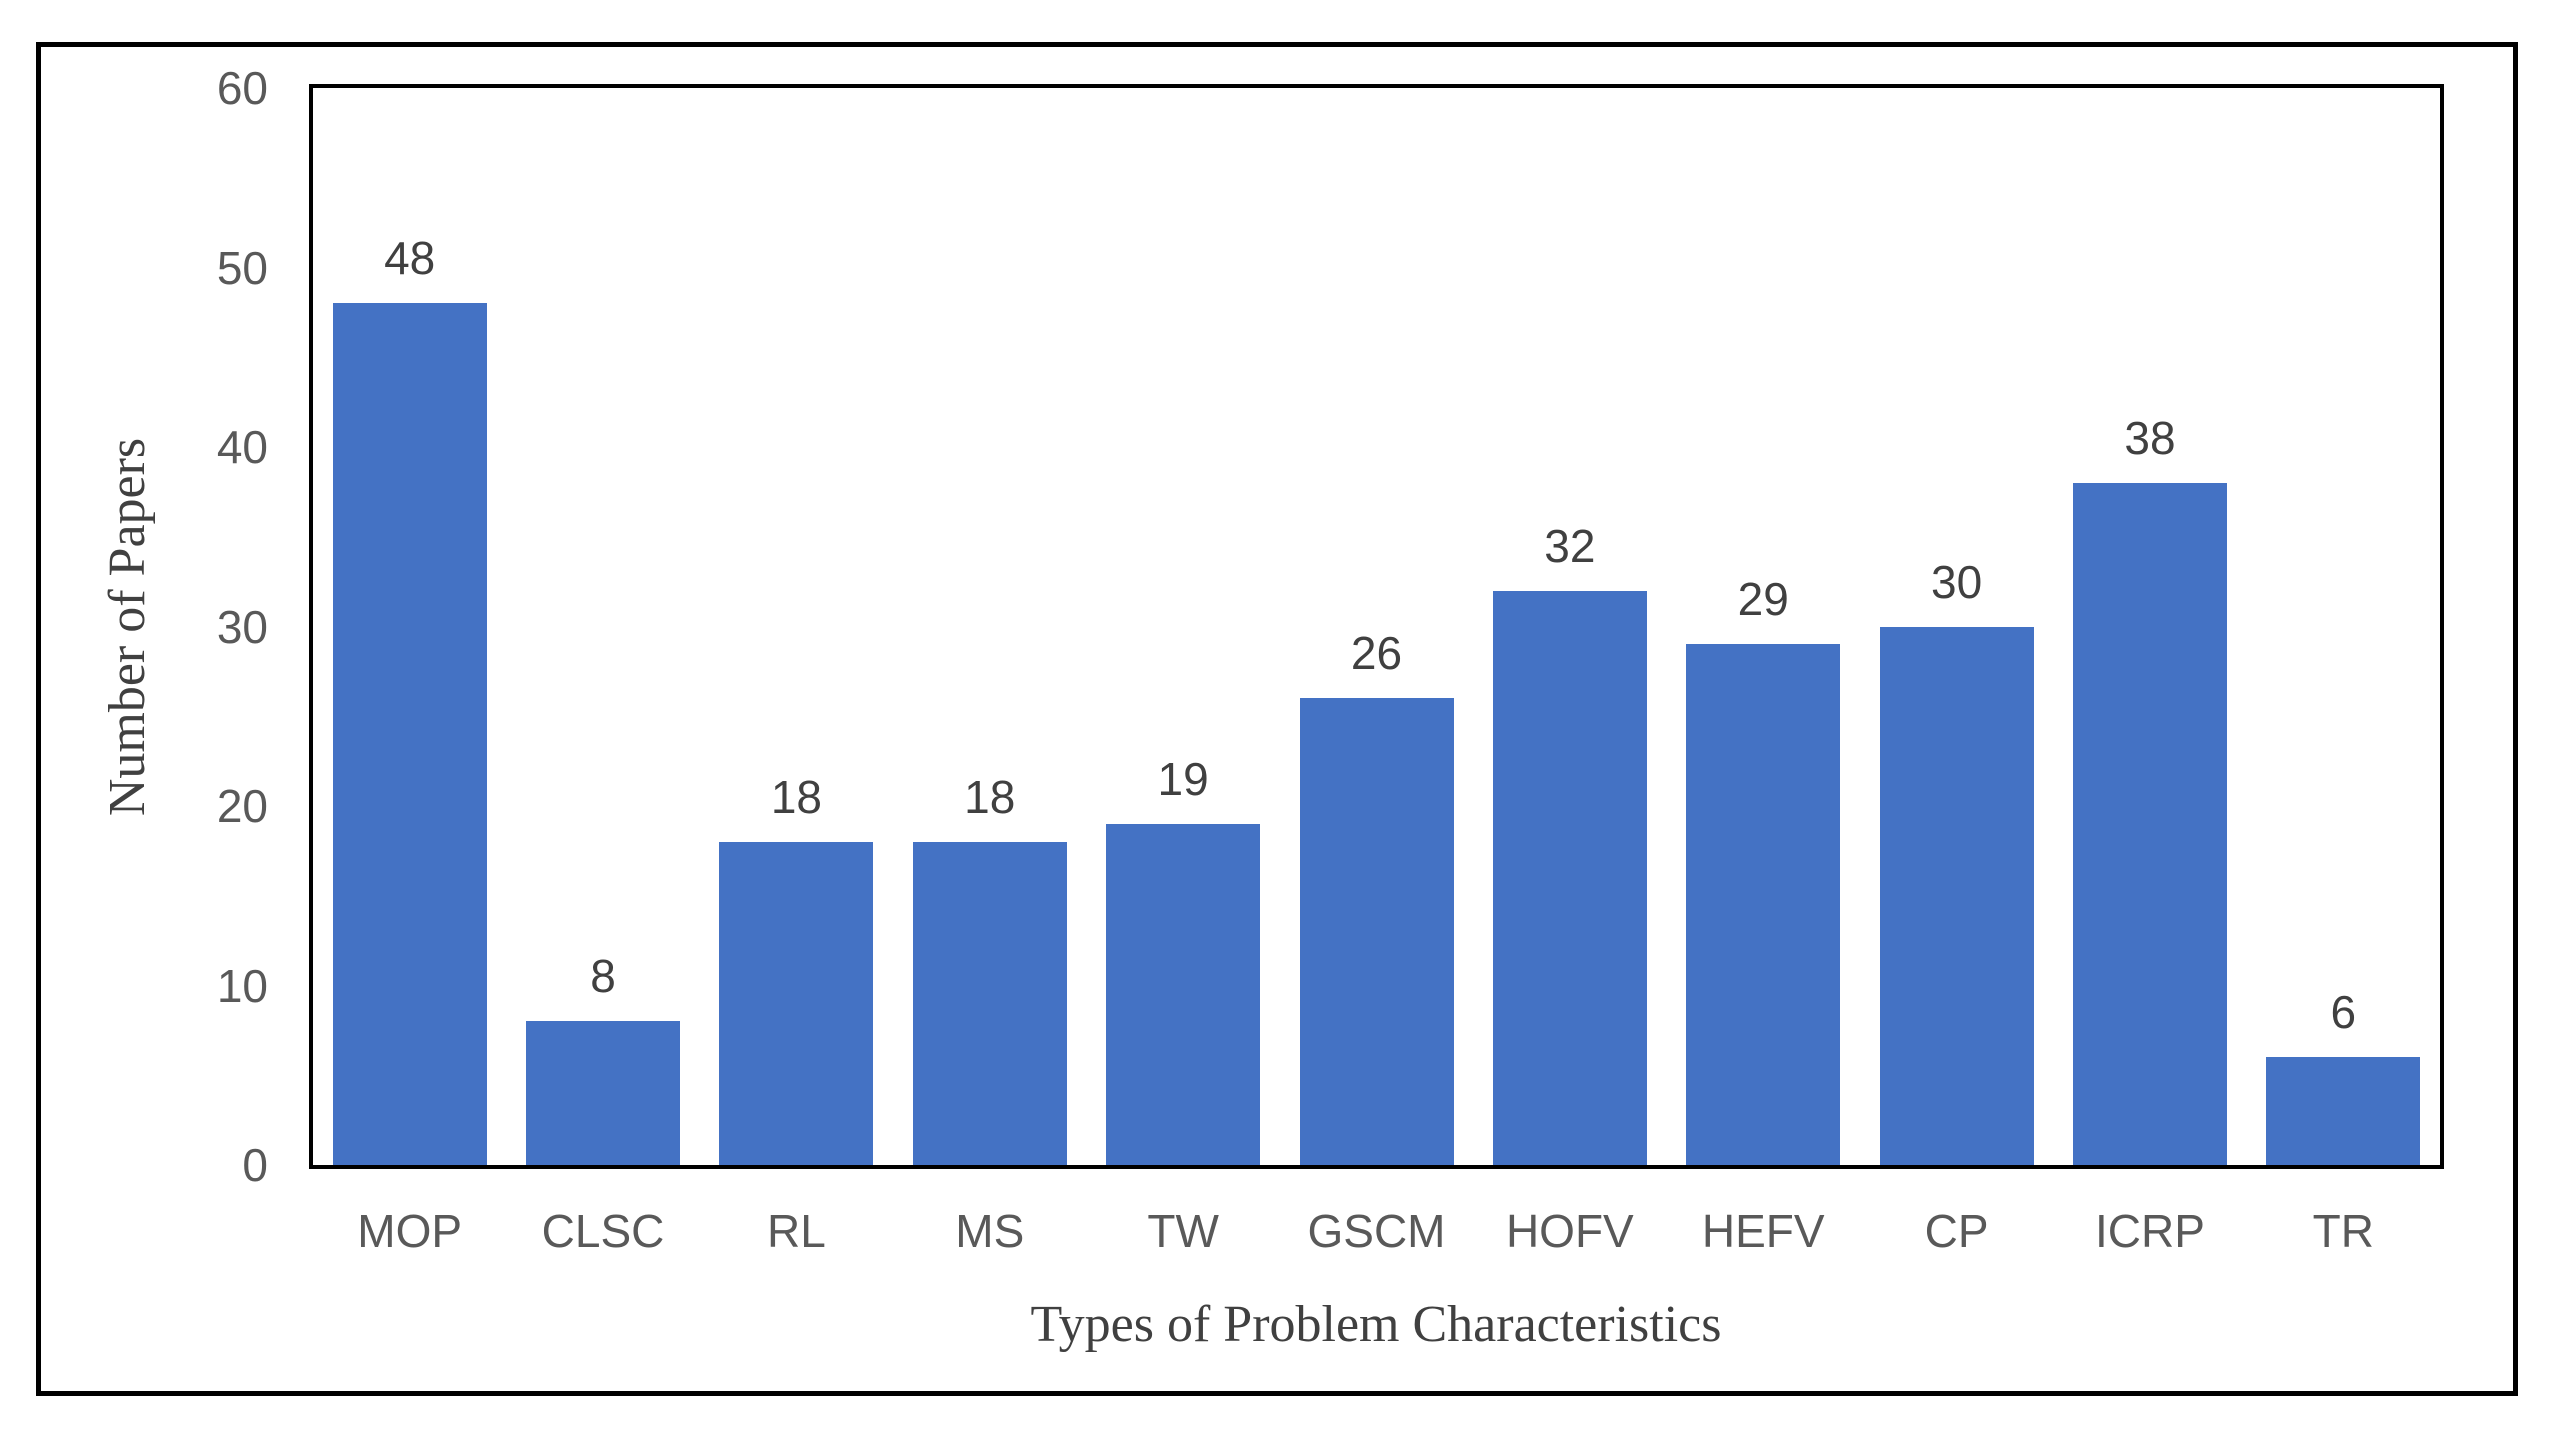 Image resolution: width=2552 pixels, height=1434 pixels. What do you see at coordinates (242, 626) in the screenshot?
I see `y-tick-label: 30` at bounding box center [242, 626].